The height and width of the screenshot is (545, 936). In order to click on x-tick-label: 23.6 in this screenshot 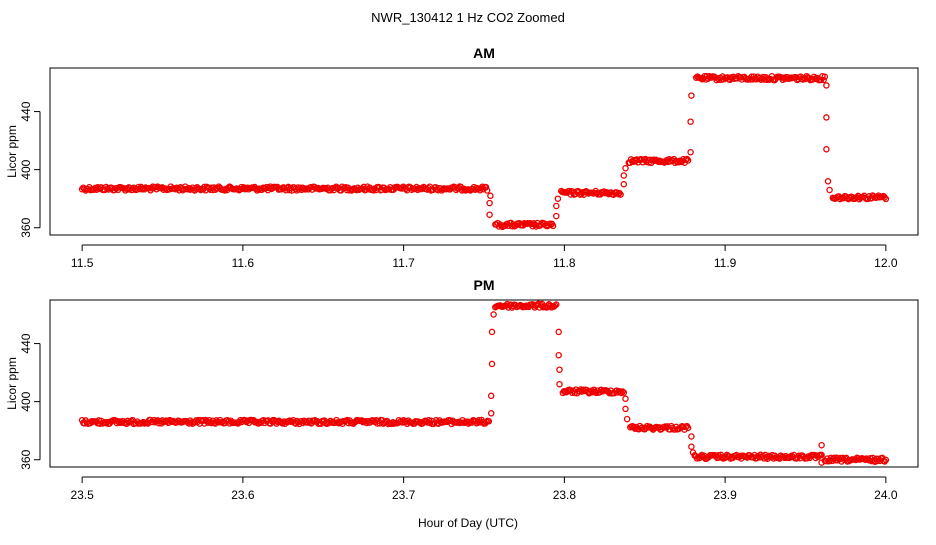, I will do `click(243, 495)`.